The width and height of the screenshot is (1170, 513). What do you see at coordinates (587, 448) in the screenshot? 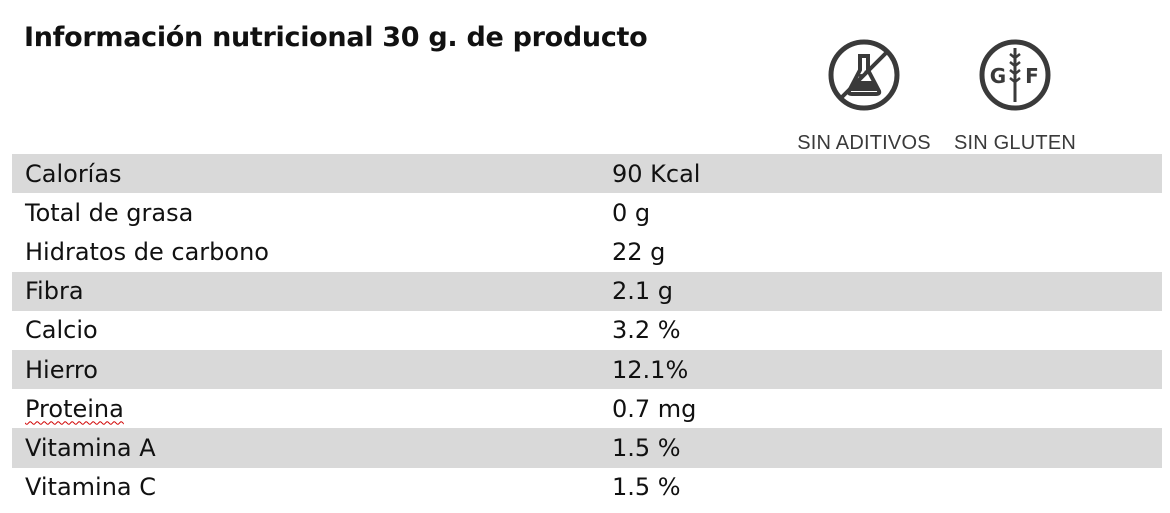
I see `table-row: Vitamina A 1.5 %` at bounding box center [587, 448].